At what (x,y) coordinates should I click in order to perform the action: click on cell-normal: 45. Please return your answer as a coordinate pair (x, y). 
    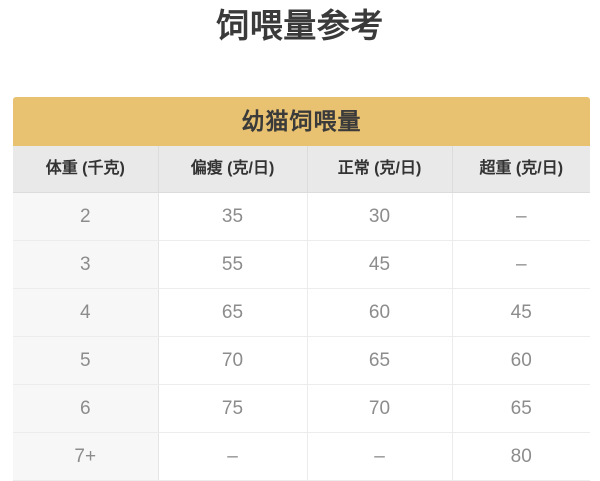
    Looking at the image, I should click on (380, 264).